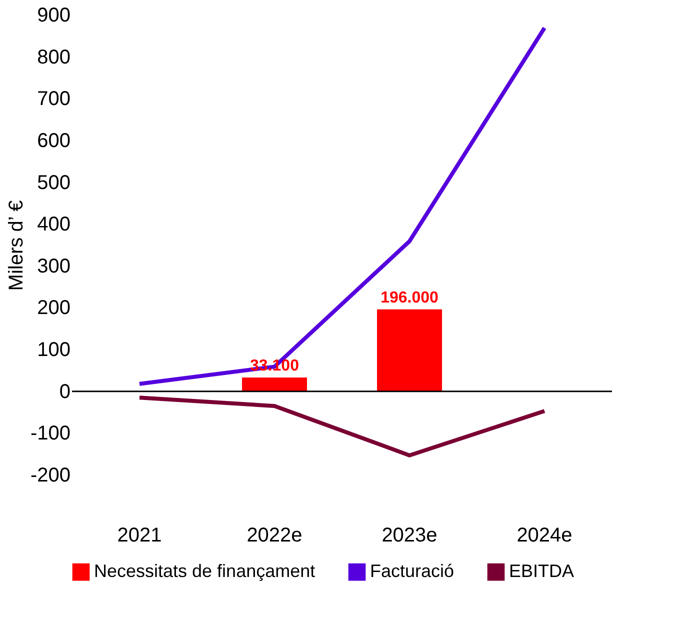  What do you see at coordinates (410, 535) in the screenshot?
I see `x-tick-label: 2023e` at bounding box center [410, 535].